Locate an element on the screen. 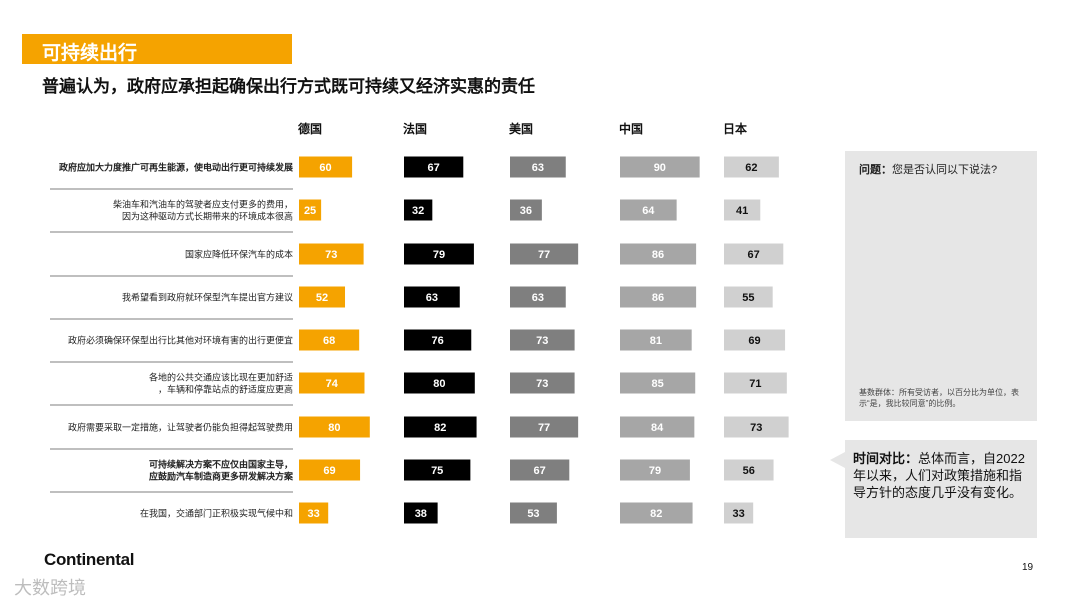 The width and height of the screenshot is (1080, 608). bar-value-label: 80 is located at coordinates (439, 384).